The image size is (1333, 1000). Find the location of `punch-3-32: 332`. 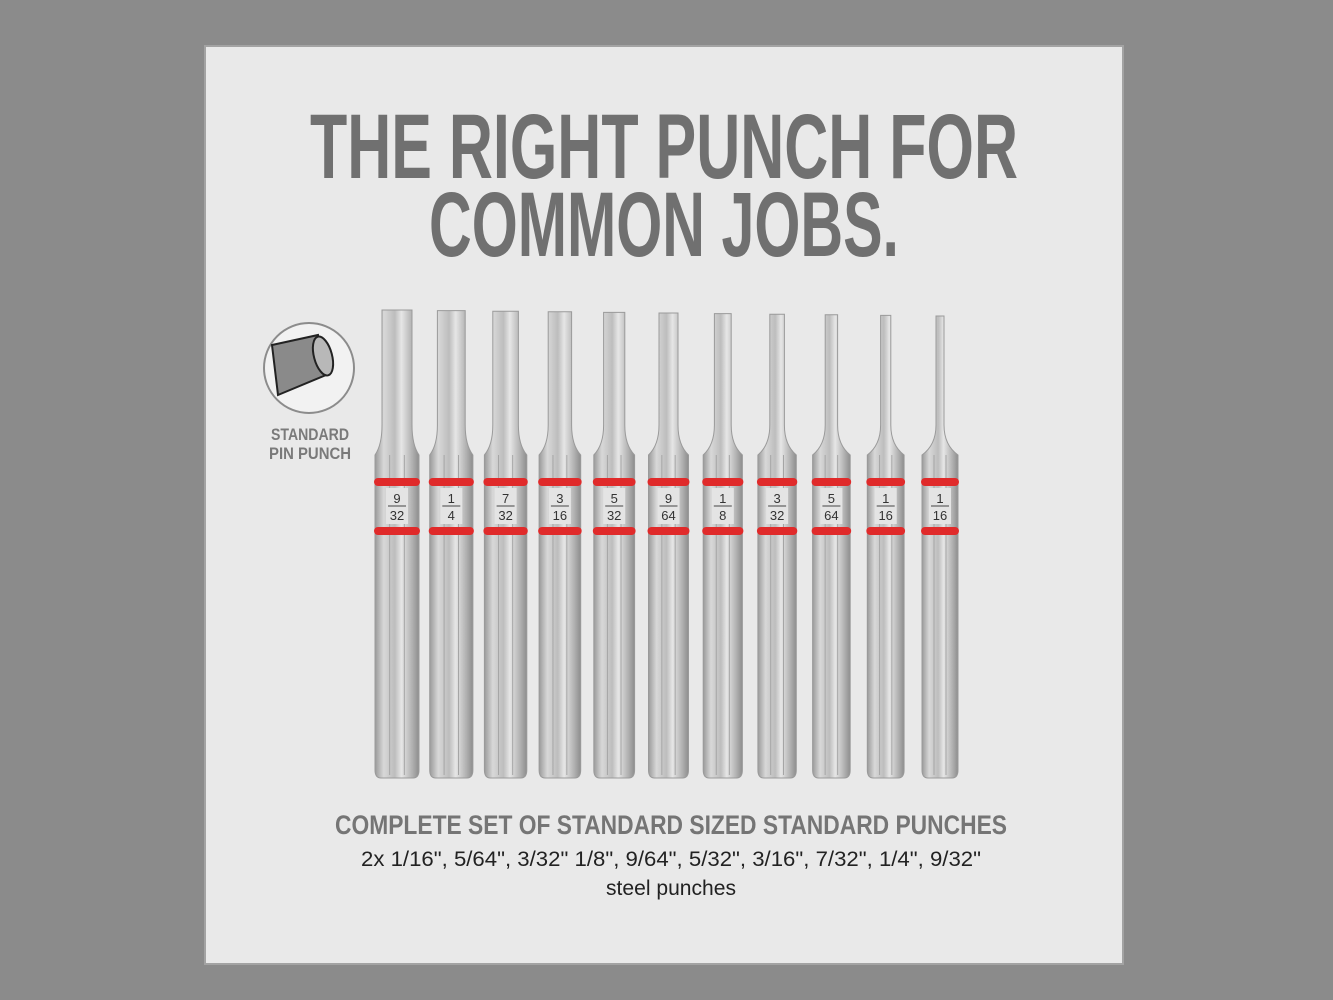

punch-3-32: 332 is located at coordinates (777, 546).